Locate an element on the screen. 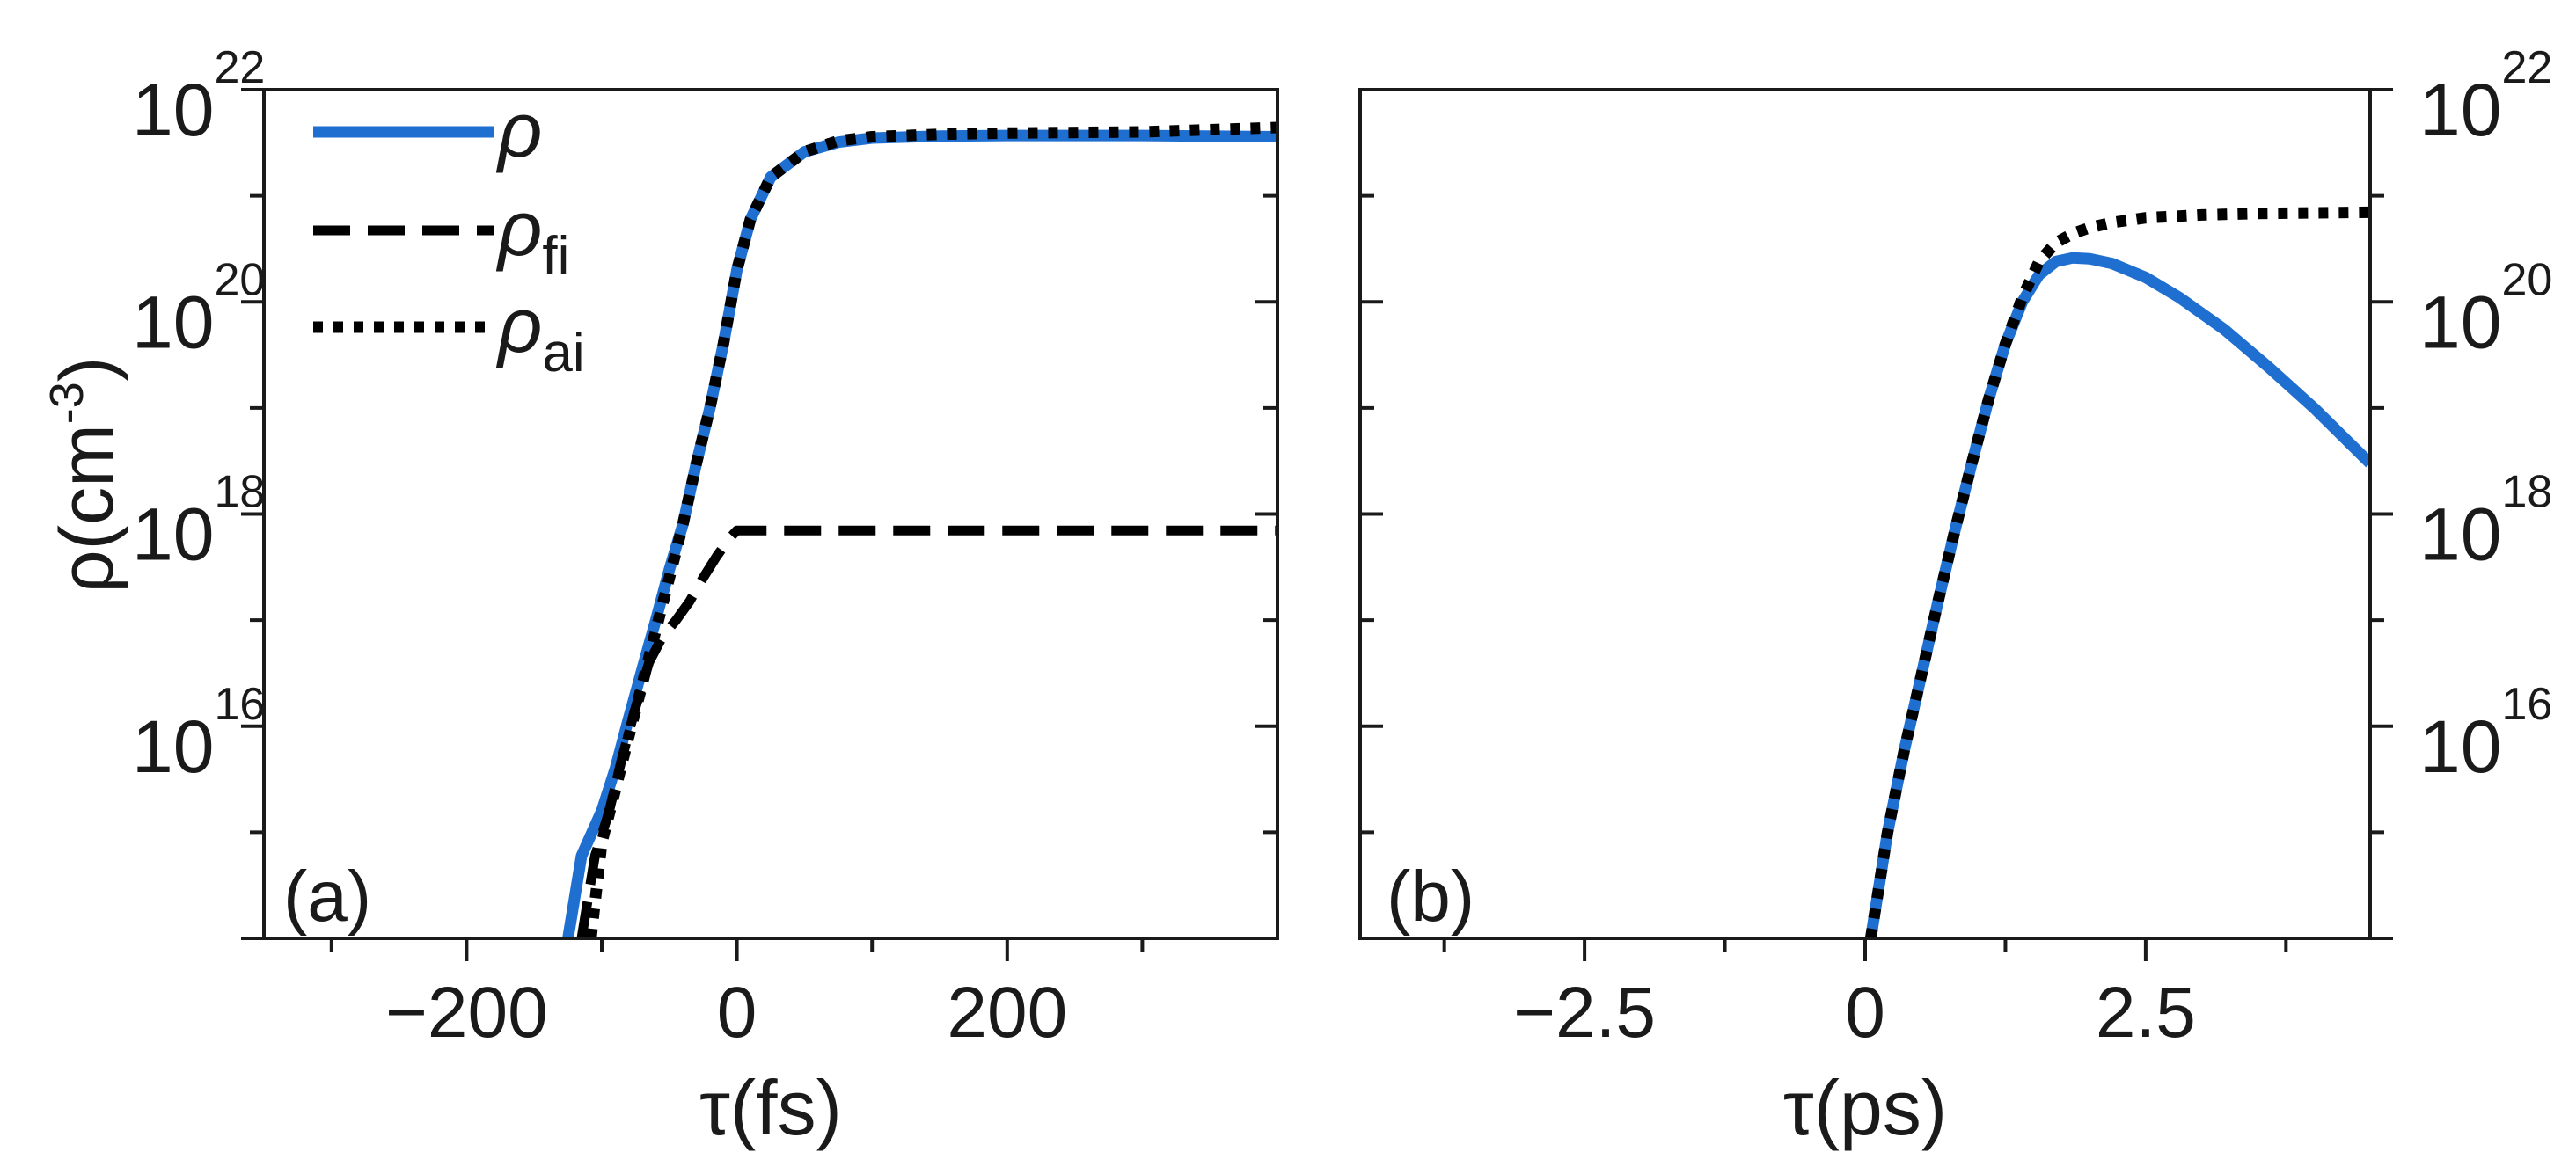  x-tick-label: 200 is located at coordinates (1007, 1013).